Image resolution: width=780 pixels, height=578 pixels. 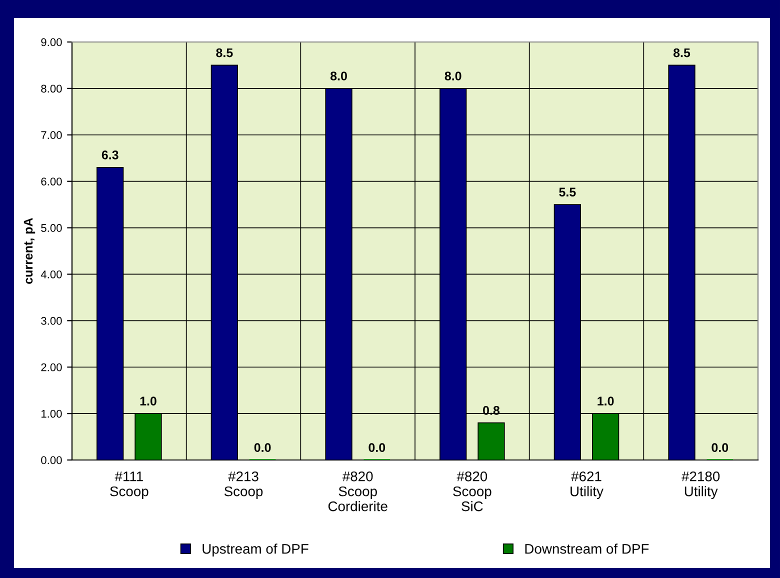 I want to click on y-tick-label: 7.00, so click(x=51, y=135).